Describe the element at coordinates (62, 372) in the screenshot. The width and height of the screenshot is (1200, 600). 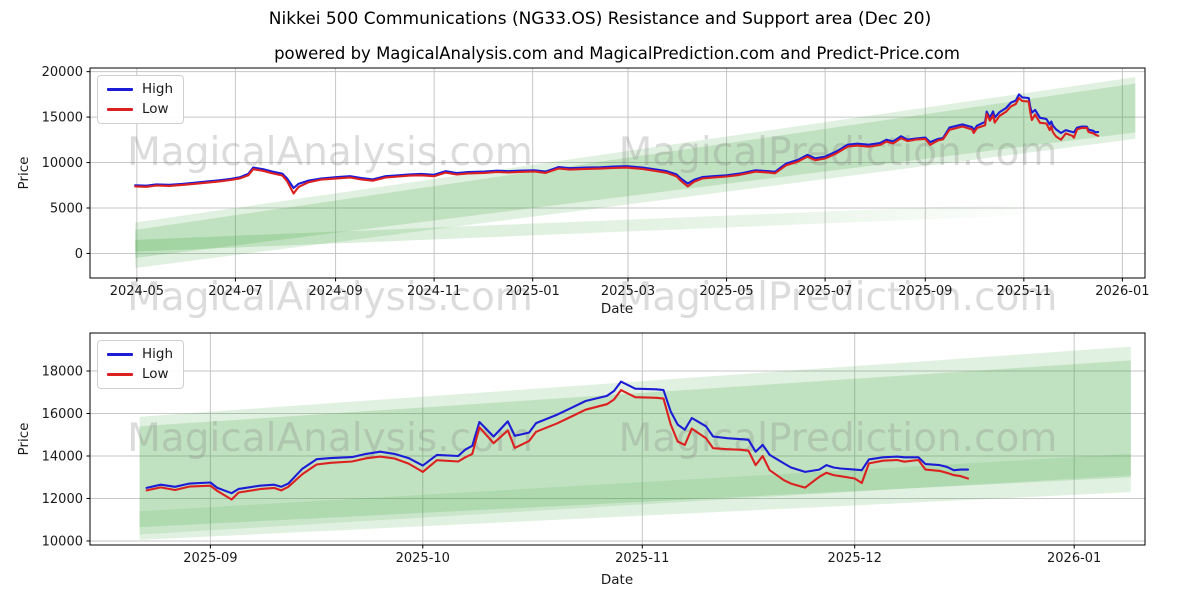
I see `y-tick-label: 18000` at that location.